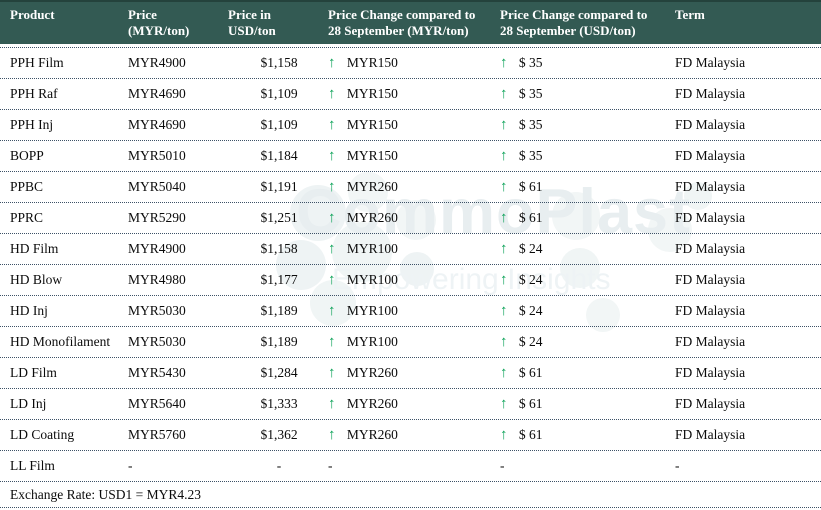 Image resolution: width=821 pixels, height=510 pixels. Describe the element at coordinates (404, 466) in the screenshot. I see `change-myr-cell: ↑ -` at that location.